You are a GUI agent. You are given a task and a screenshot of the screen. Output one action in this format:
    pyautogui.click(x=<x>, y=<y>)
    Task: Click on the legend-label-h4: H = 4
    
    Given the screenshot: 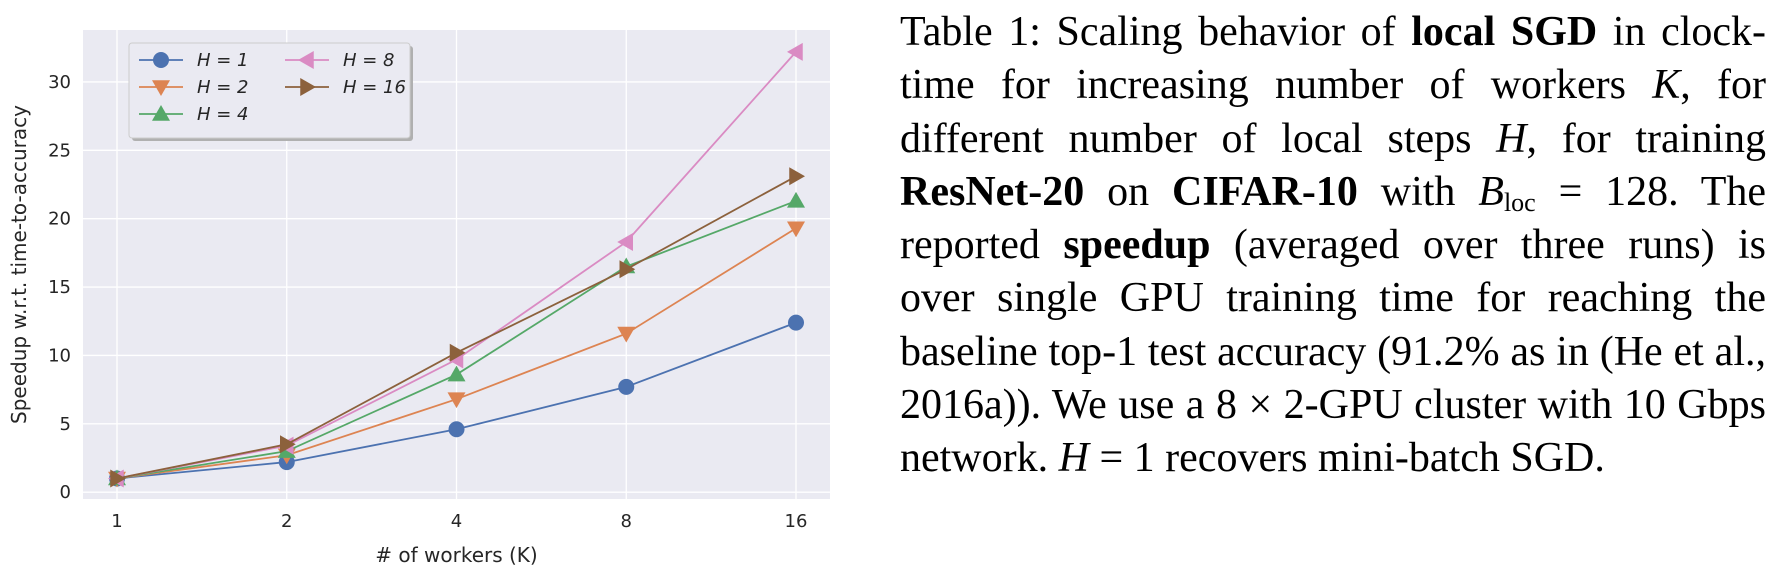 What is the action you would take?
    pyautogui.click(x=223, y=114)
    